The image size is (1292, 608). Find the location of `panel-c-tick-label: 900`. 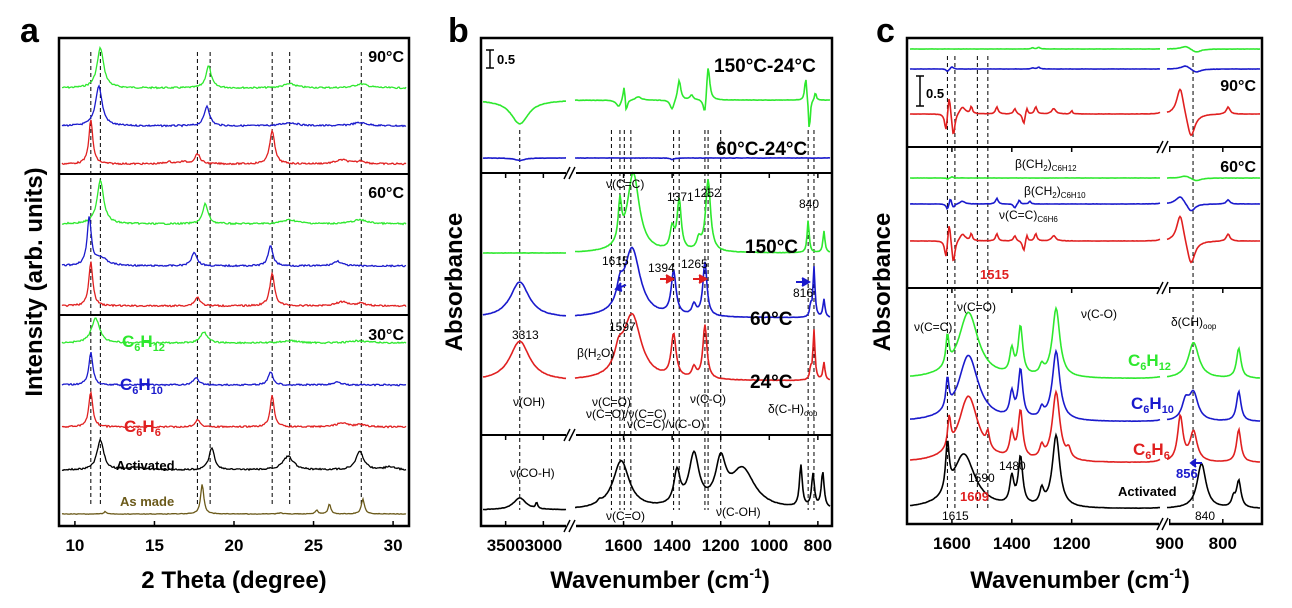

panel-c-tick-label: 900 is located at coordinates (1169, 543).